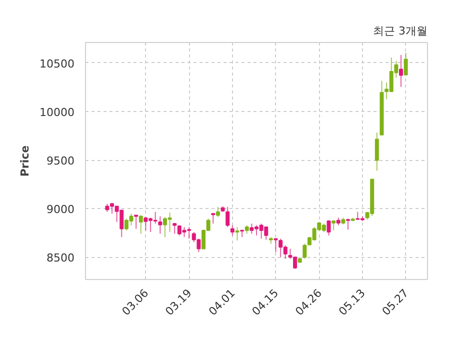  What do you see at coordinates (60, 209) in the screenshot?
I see `y-tick-label: 9000` at bounding box center [60, 209].